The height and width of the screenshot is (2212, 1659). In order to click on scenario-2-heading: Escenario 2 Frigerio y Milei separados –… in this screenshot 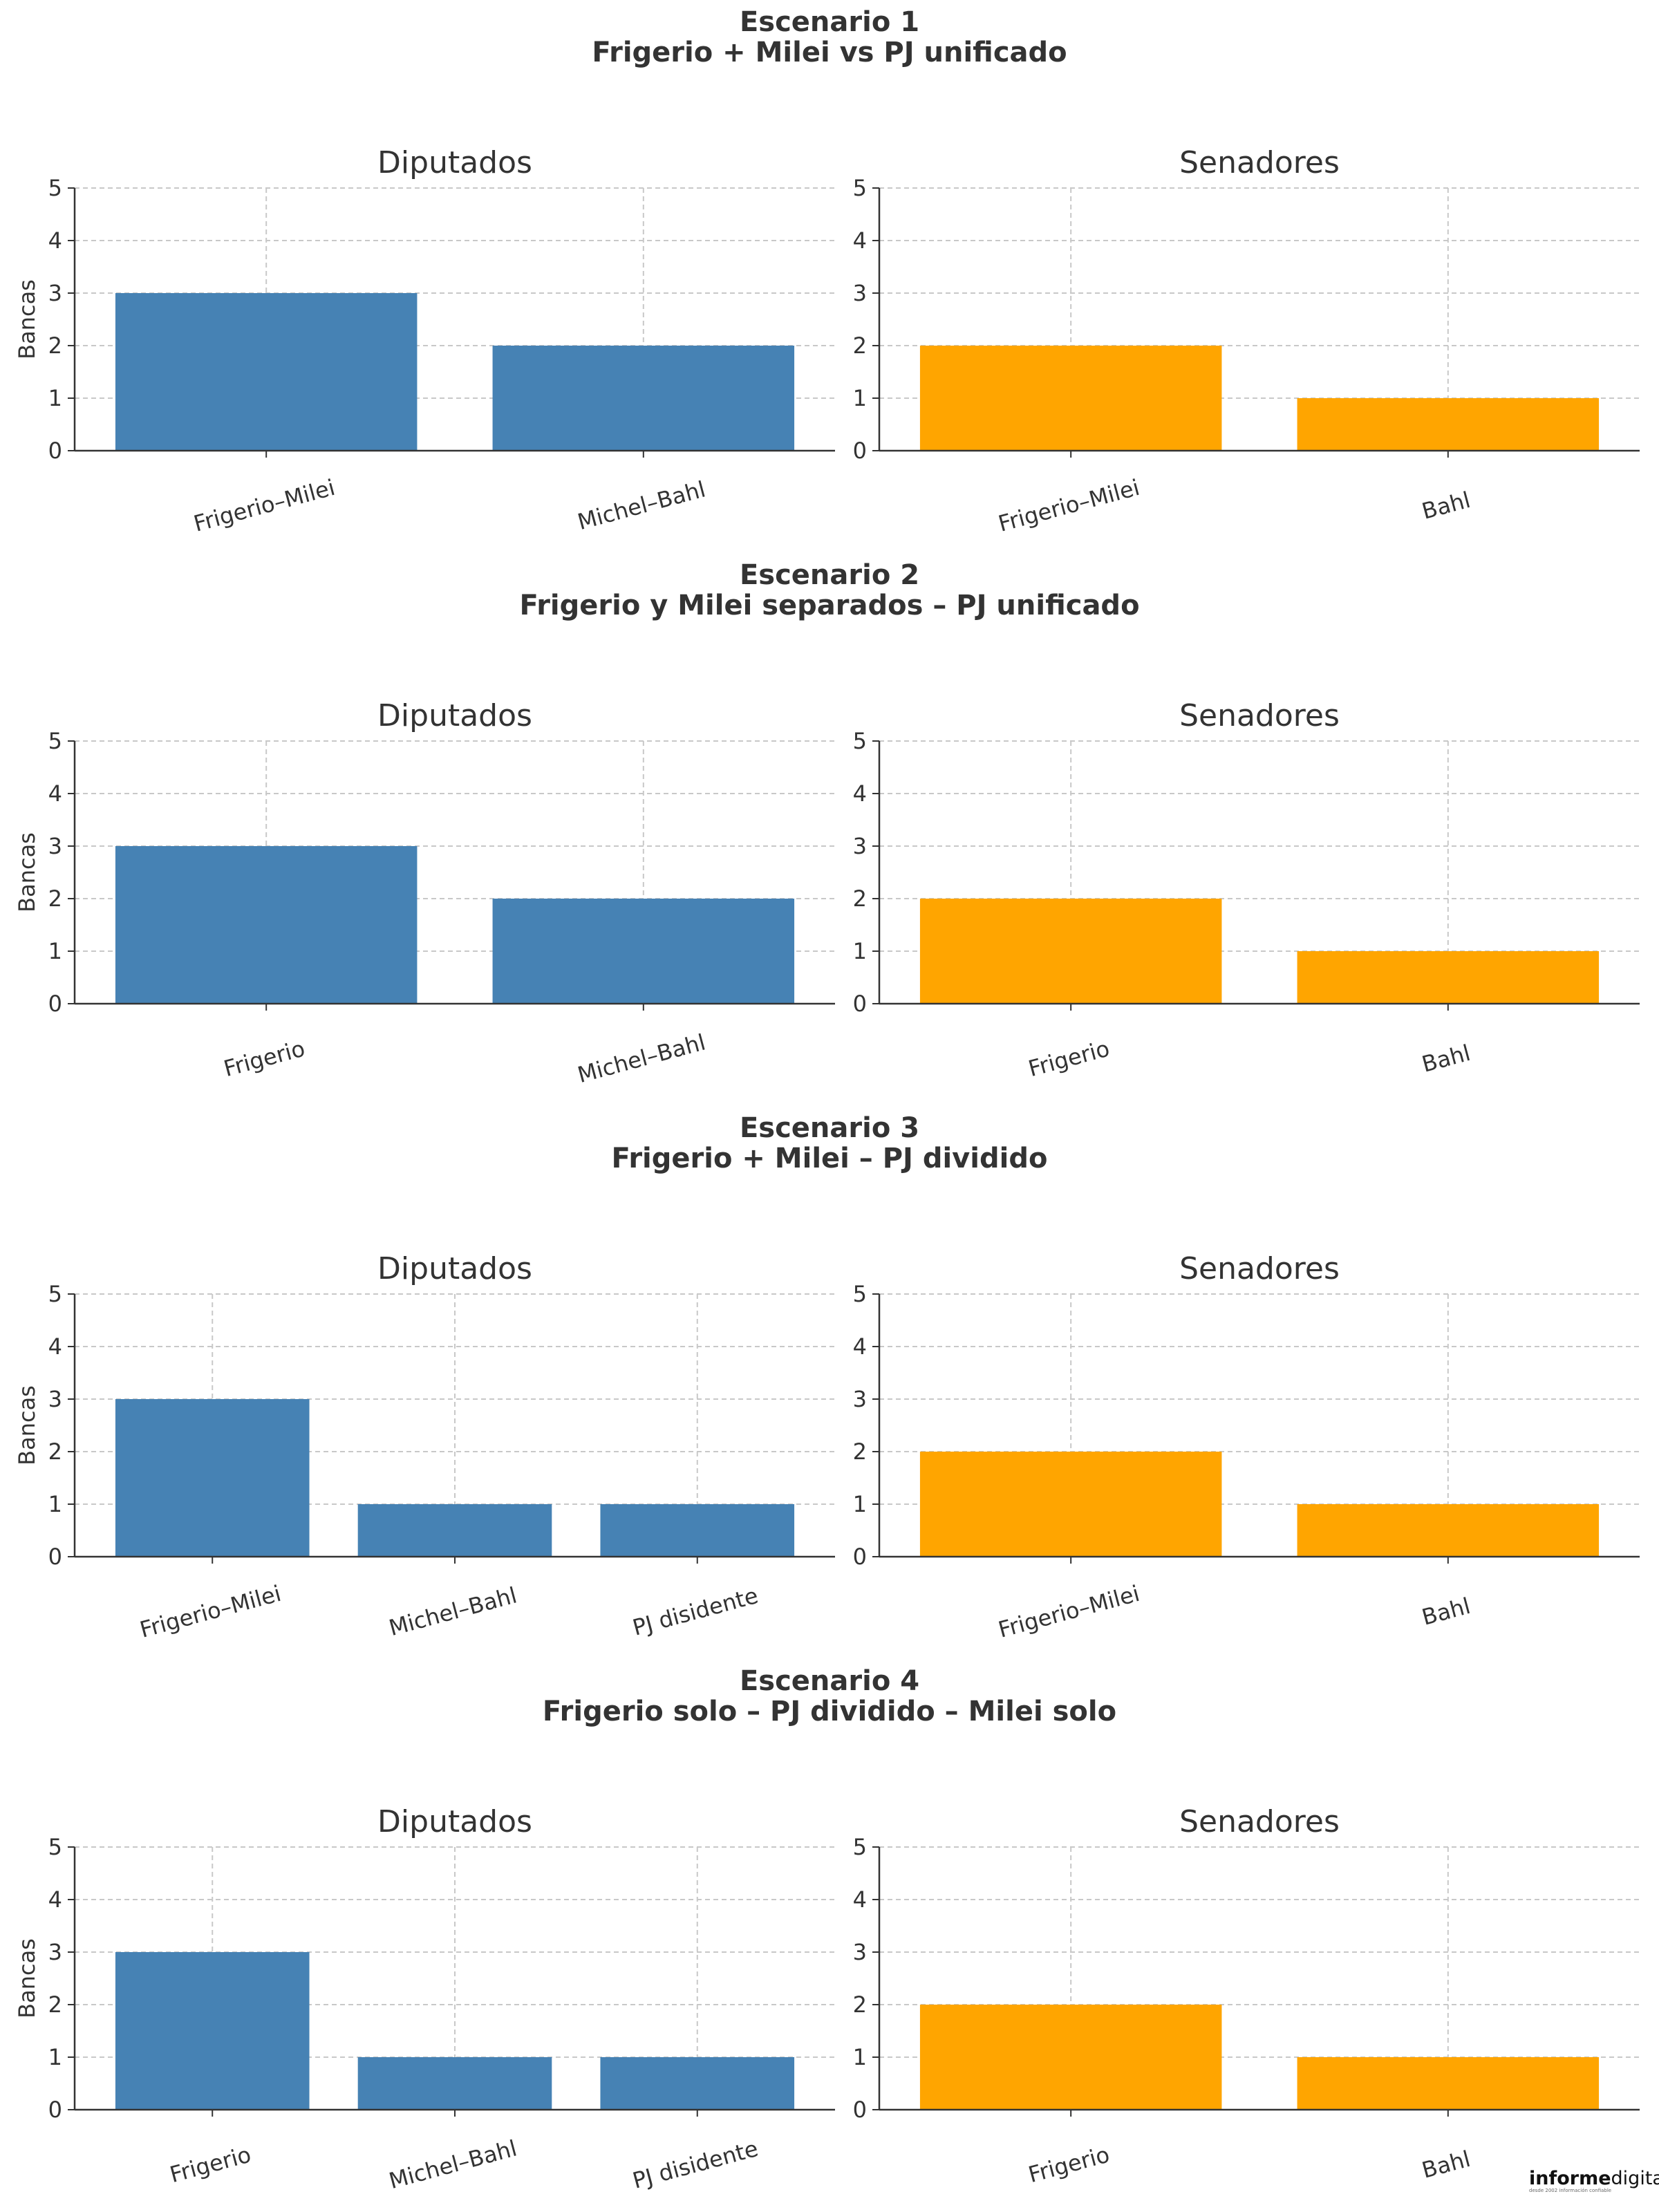, I will do `click(829, 590)`.